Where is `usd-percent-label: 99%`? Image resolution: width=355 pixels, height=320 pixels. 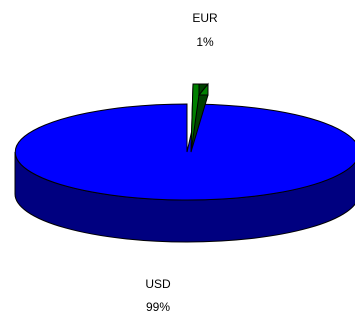
usd-percent-label: 99% is located at coordinates (158, 307).